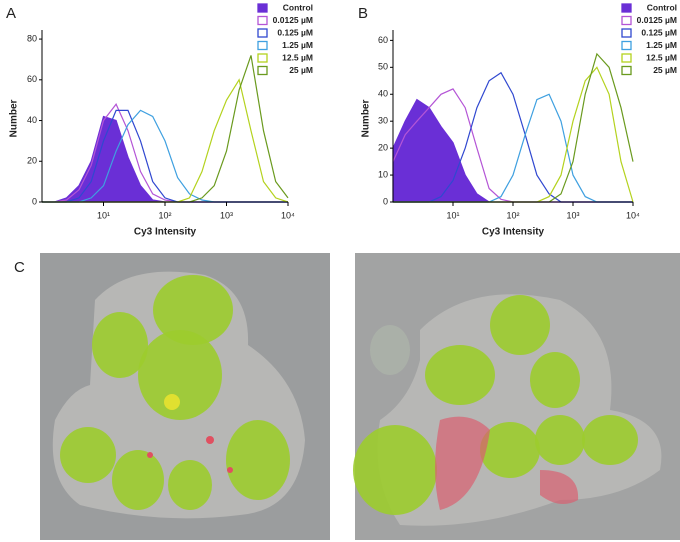  Describe the element at coordinates (11, 13) in the screenshot. I see `panel-label: A` at that location.